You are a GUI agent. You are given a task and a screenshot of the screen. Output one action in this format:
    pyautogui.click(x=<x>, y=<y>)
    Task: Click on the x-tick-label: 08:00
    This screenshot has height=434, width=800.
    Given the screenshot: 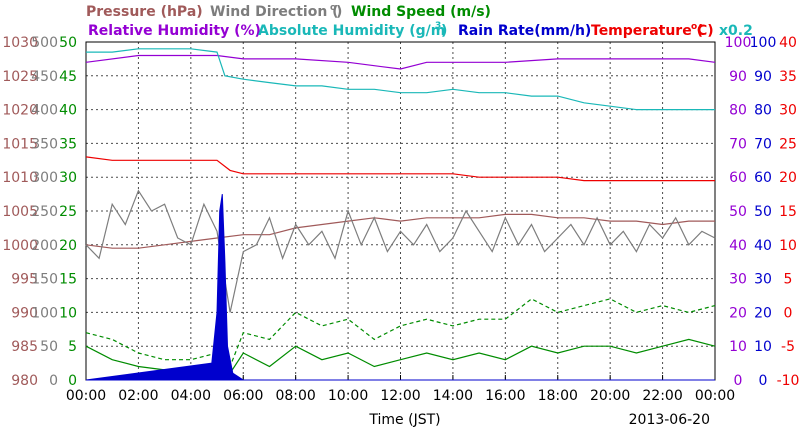 What is the action you would take?
    pyautogui.click(x=295, y=396)
    